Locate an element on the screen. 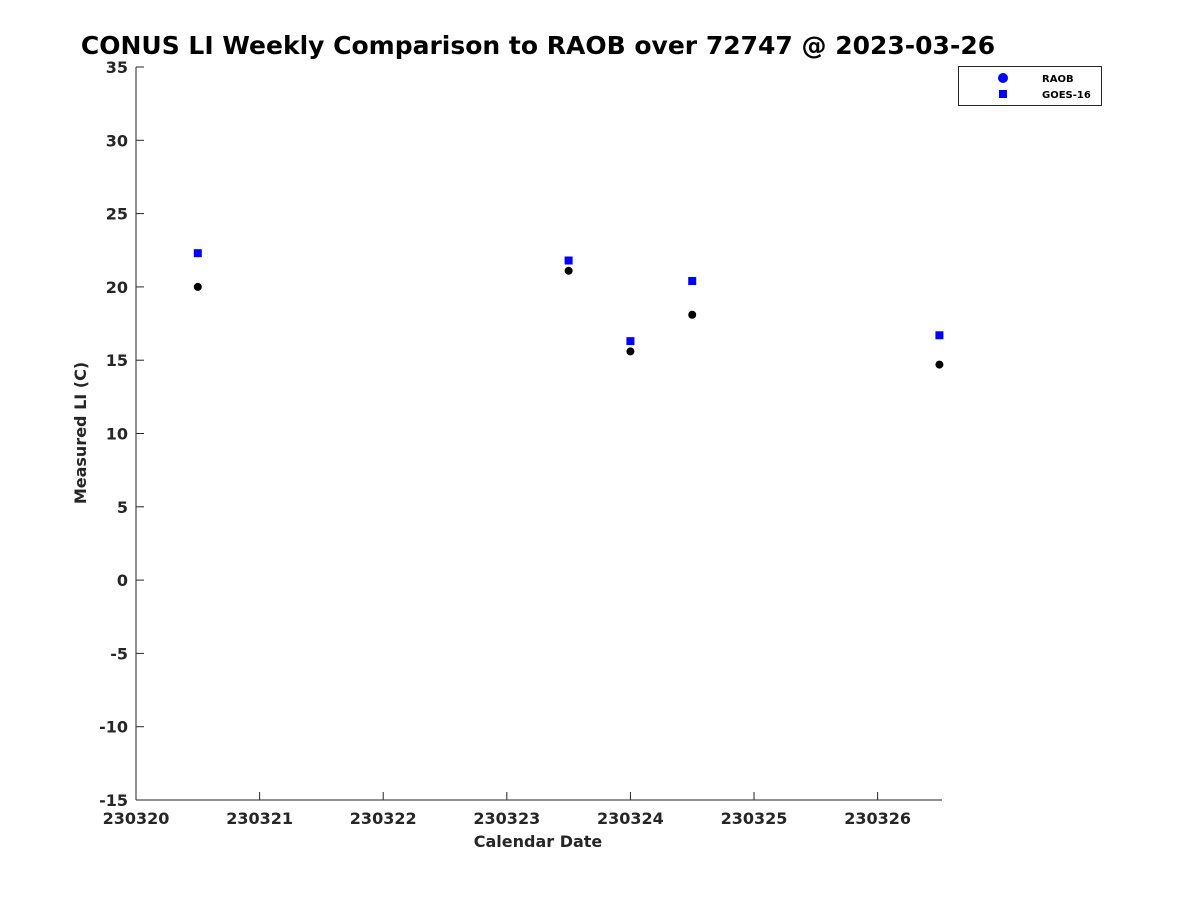 This screenshot has height=900, width=1200. legend-raob-marker is located at coordinates (1003, 78).